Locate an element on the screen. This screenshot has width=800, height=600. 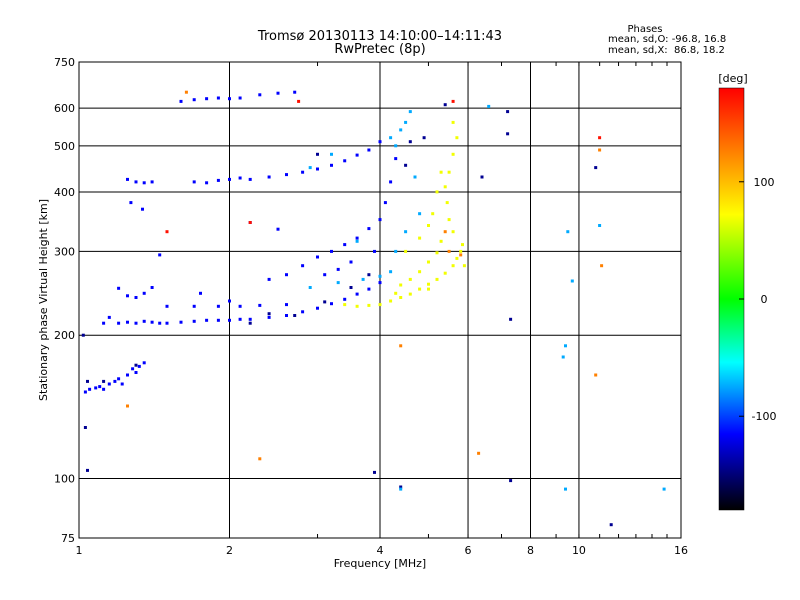
colorbar-label: [deg] is located at coordinates (732, 78).